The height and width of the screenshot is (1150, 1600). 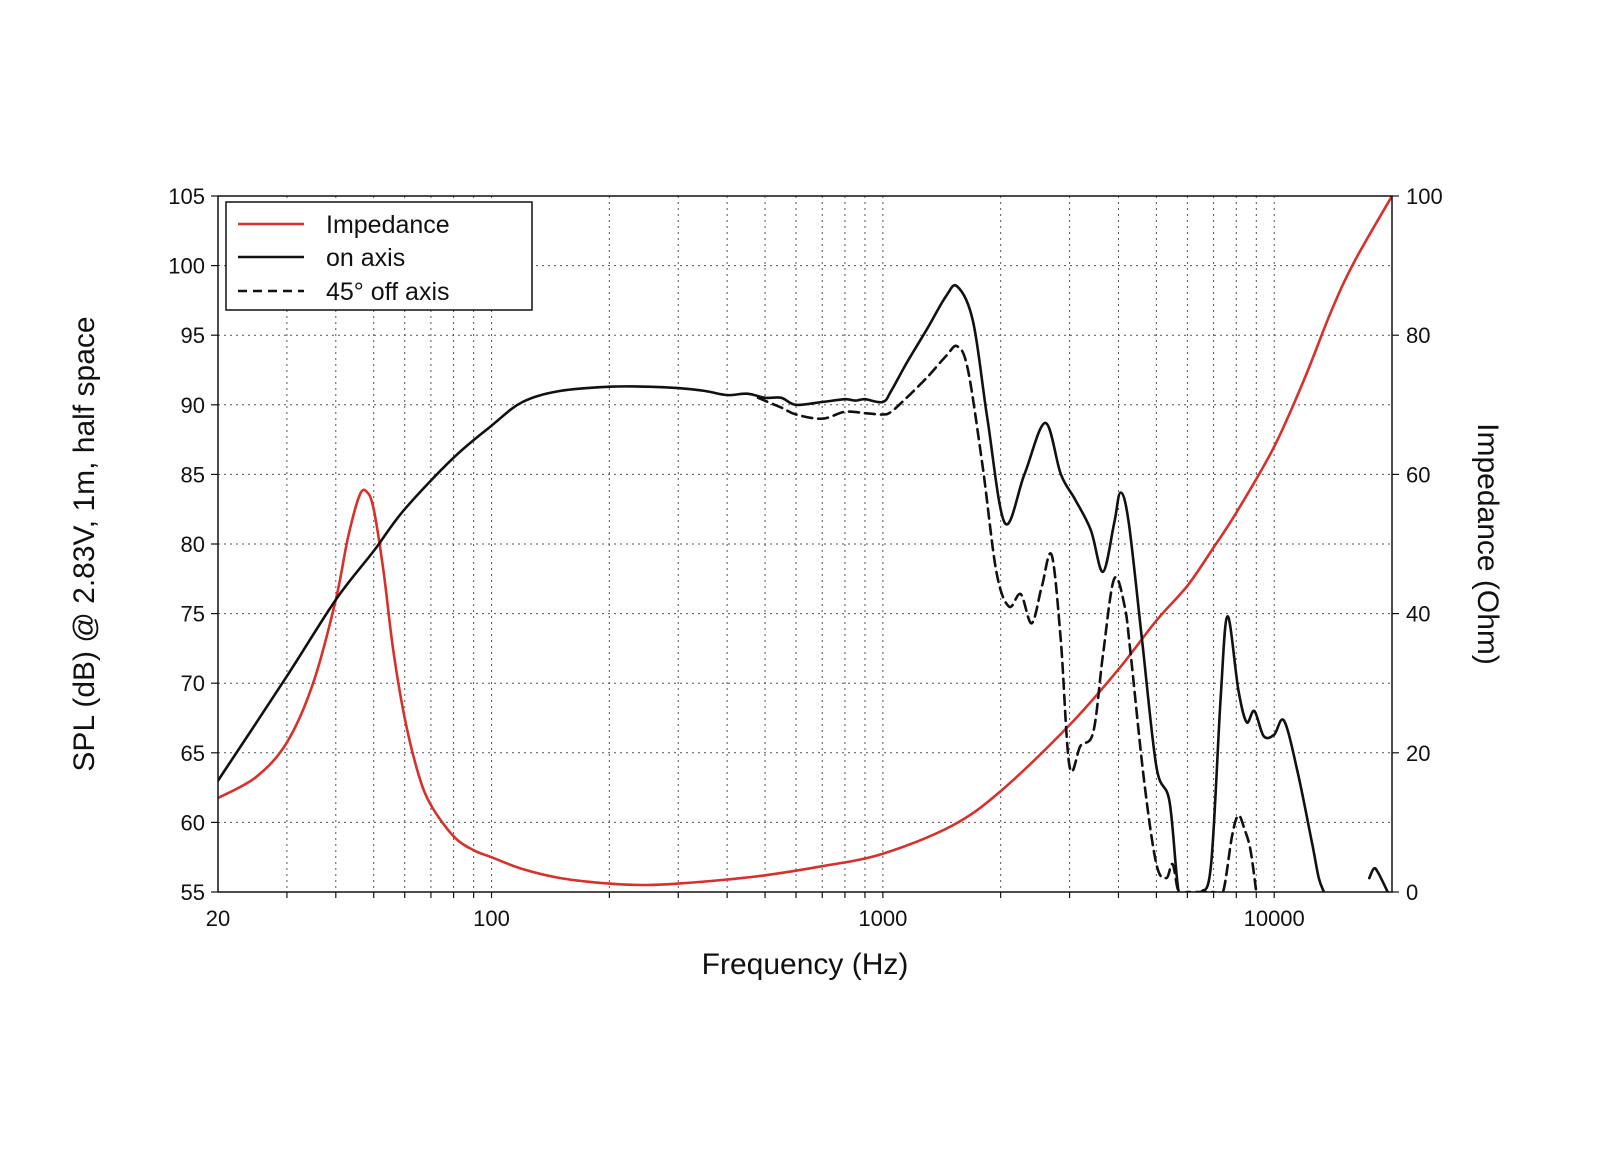 What do you see at coordinates (193, 614) in the screenshot?
I see `y-tick-label: 75` at bounding box center [193, 614].